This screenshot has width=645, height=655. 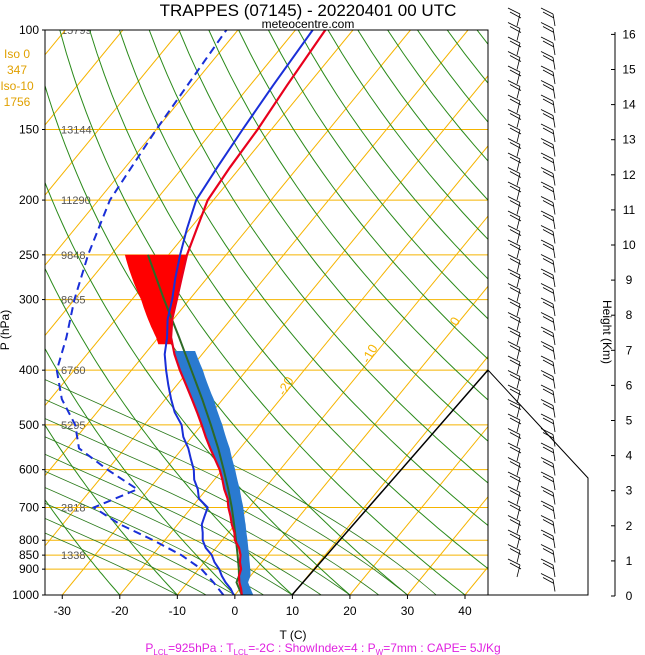 I want to click on height-tick-label: 9, so click(x=629, y=280).